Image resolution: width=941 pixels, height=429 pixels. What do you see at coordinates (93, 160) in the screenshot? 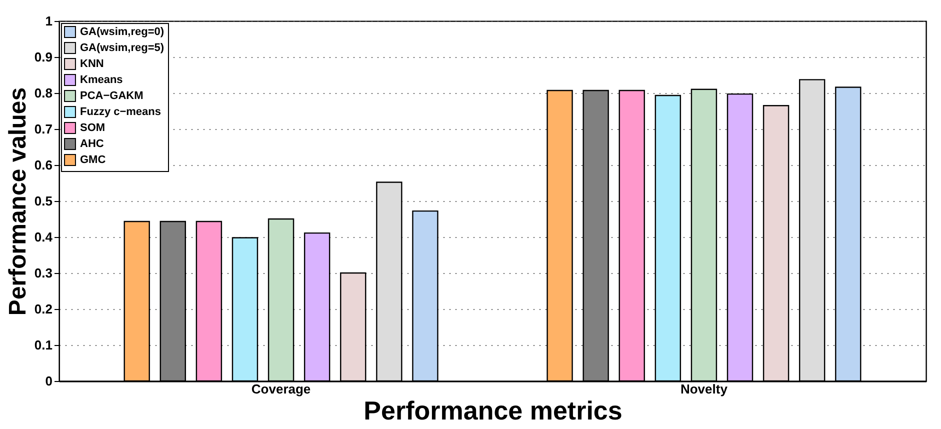
I see `legend-label: GMC` at bounding box center [93, 160].